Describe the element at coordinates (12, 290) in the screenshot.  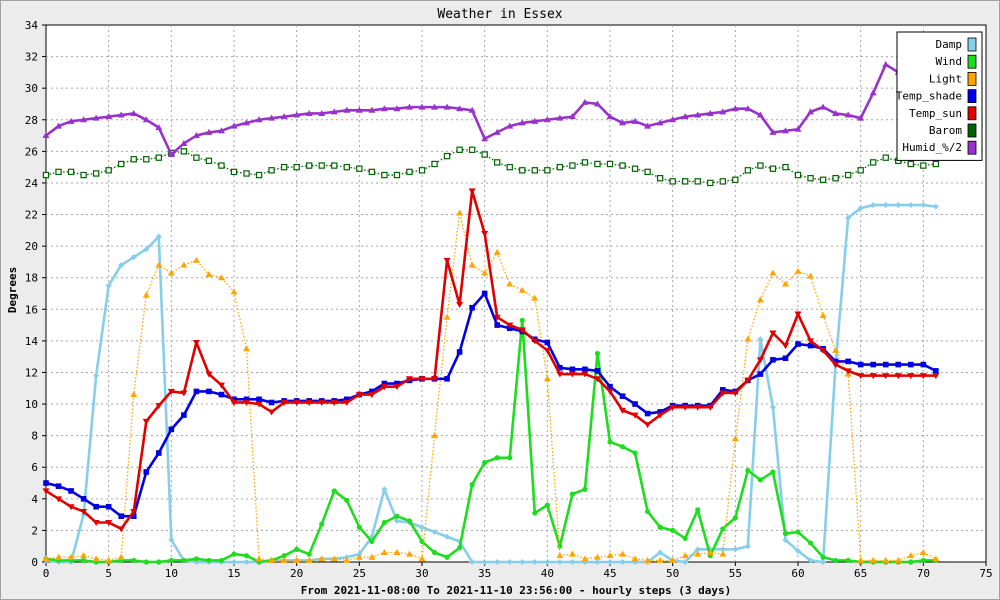
I see `y-axis-title: Degrees` at that location.